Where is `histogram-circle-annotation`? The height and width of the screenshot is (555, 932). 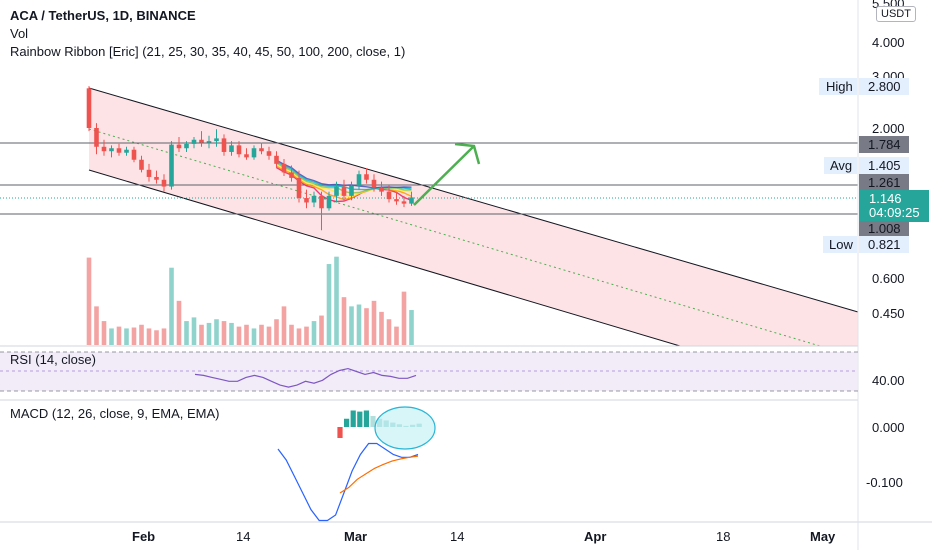
histogram-circle-annotation is located at coordinates (405, 428).